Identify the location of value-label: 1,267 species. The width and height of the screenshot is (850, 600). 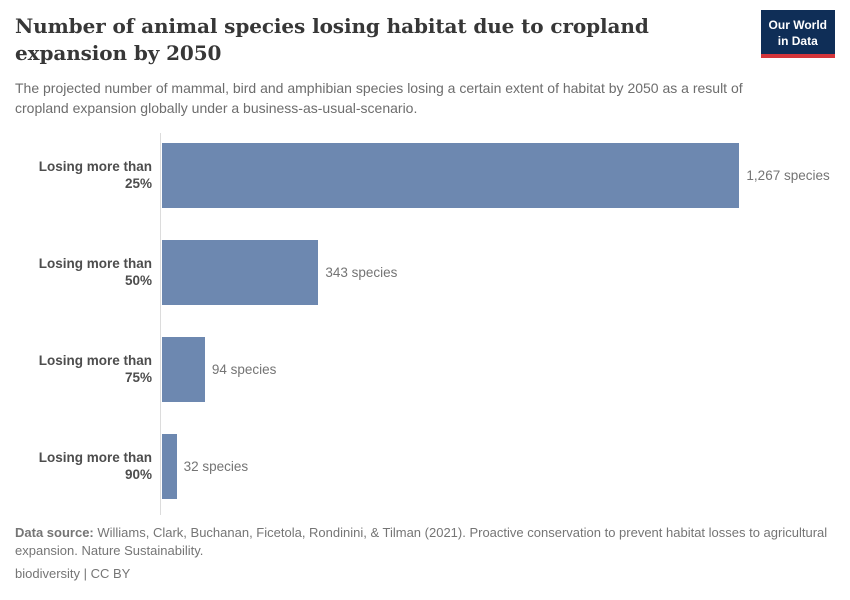
(788, 175).